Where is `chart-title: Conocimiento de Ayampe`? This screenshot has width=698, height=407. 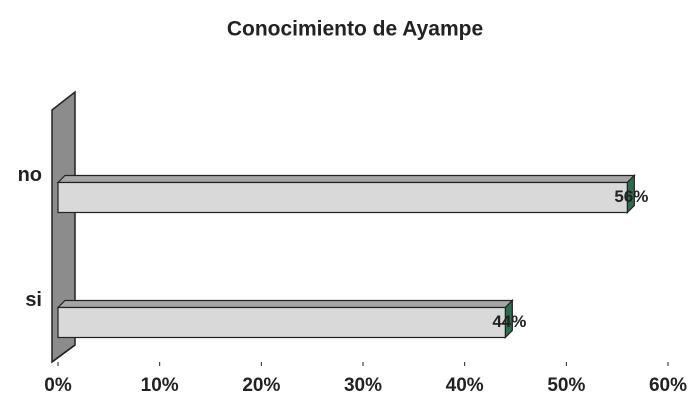 chart-title: Conocimiento de Ayampe is located at coordinates (355, 29).